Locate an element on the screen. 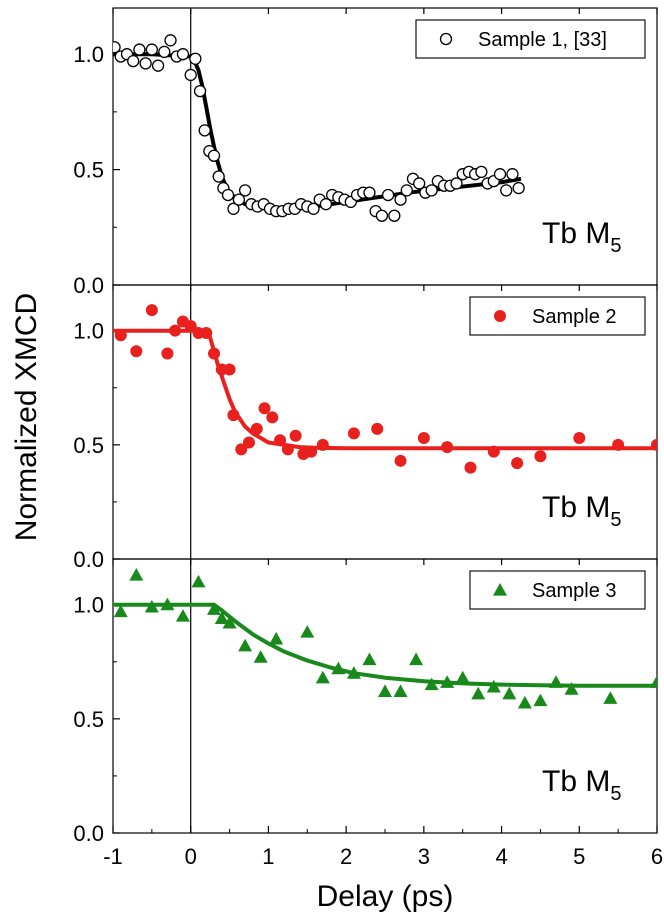 This screenshot has width=664, height=921. legend-marker is located at coordinates (500, 316).